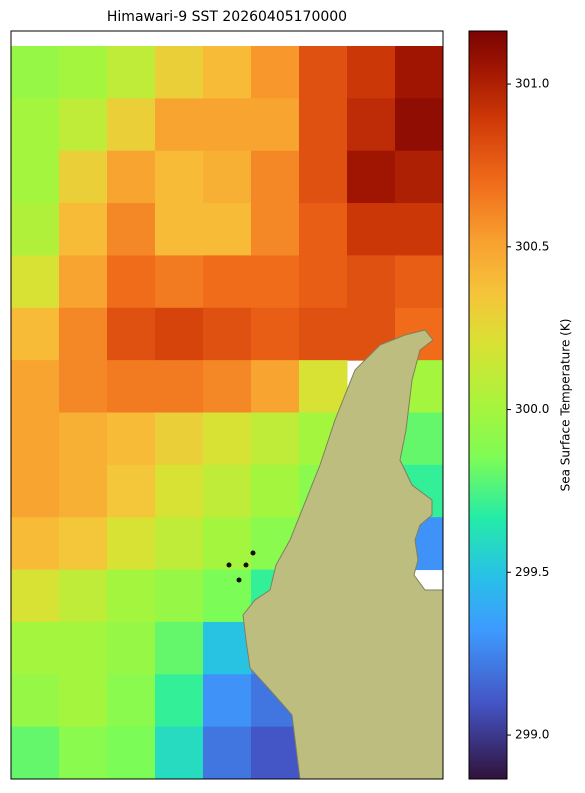  I want to click on colorbar-tick-label: 299.5, so click(532, 572).